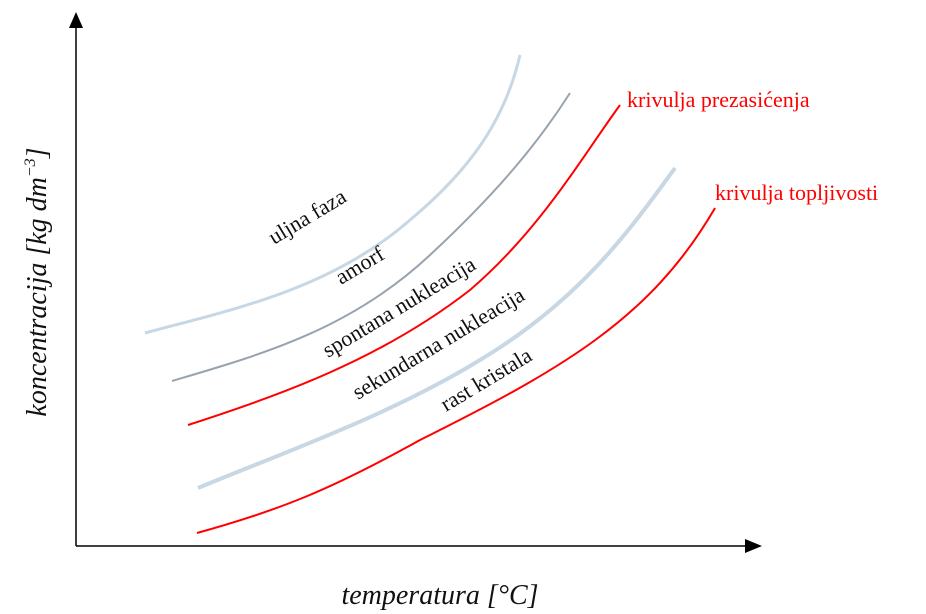  What do you see at coordinates (439, 595) in the screenshot?
I see `x-axis-title: temperatura [°C]` at bounding box center [439, 595].